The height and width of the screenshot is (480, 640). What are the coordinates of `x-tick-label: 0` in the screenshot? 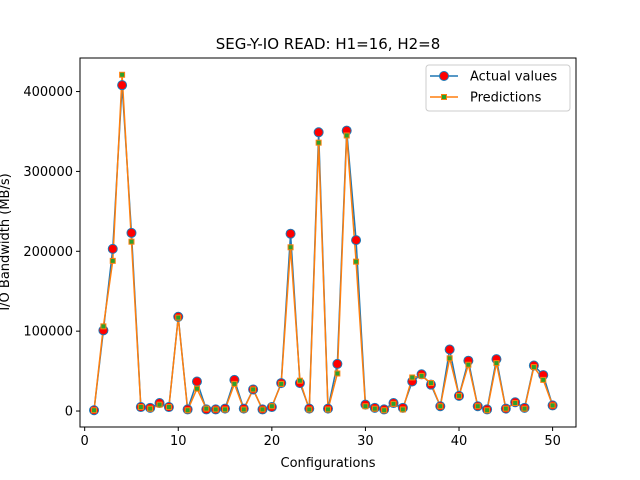 It's located at (85, 441).